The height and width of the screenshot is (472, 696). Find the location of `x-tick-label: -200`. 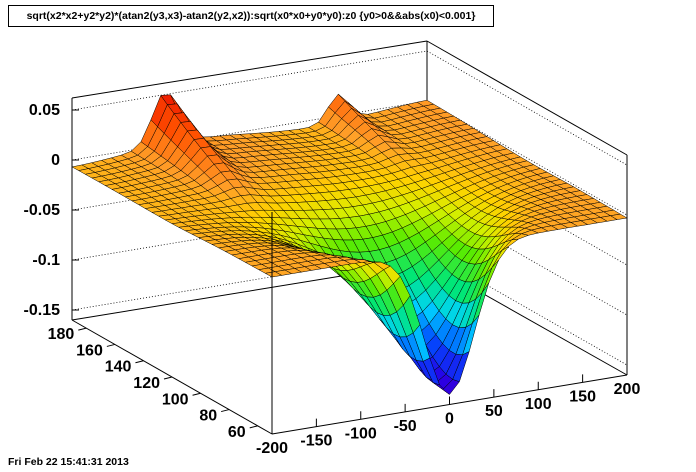

x-tick-label: -200 is located at coordinates (272, 448).